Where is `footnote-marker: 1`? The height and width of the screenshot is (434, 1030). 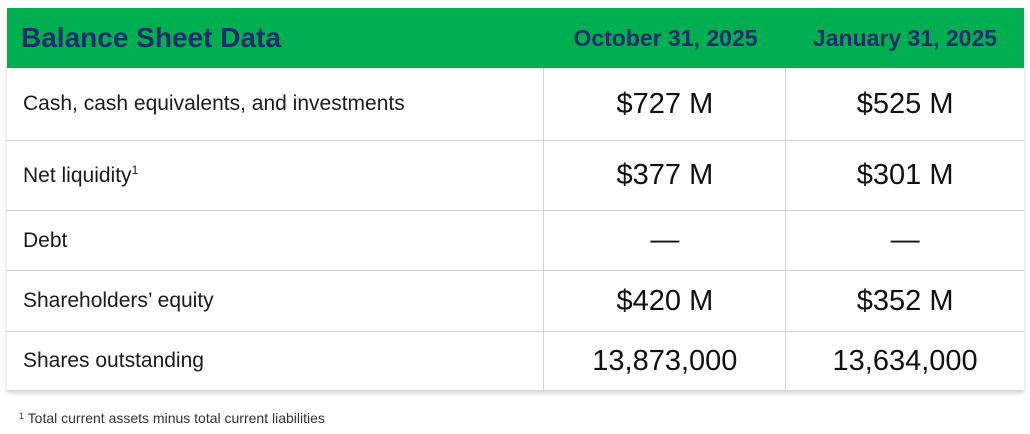
footnote-marker: 1 is located at coordinates (135, 169).